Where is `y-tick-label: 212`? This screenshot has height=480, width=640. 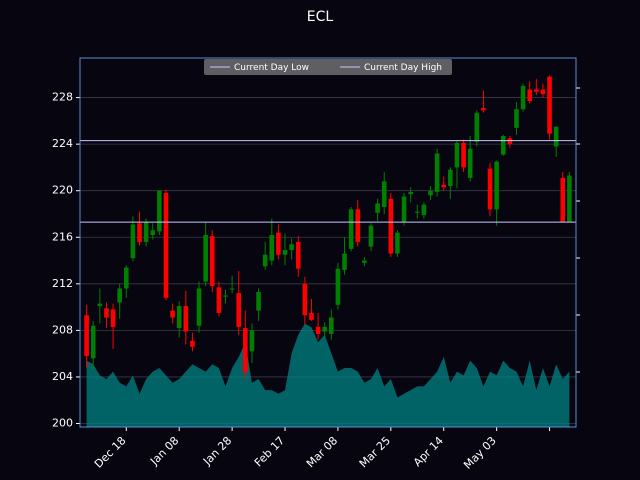
y-tick-label: 212 is located at coordinates (62, 283).